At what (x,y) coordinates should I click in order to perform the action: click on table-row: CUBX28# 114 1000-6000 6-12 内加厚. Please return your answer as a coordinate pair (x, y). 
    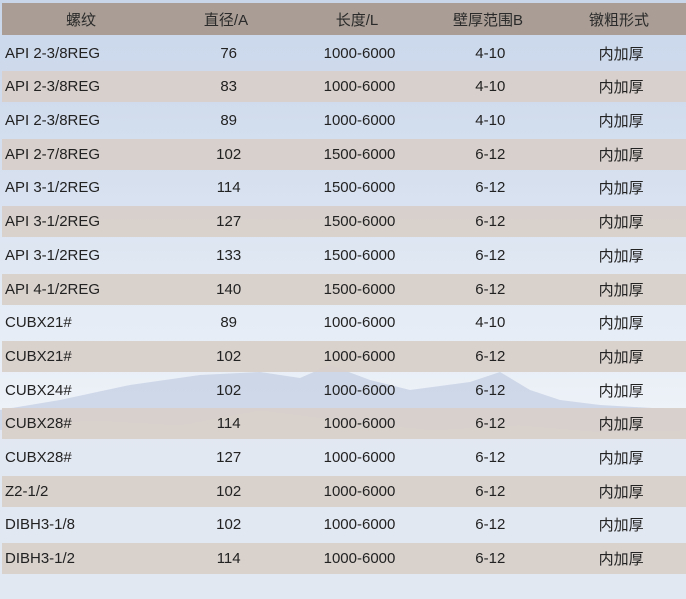
    Looking at the image, I should click on (344, 424).